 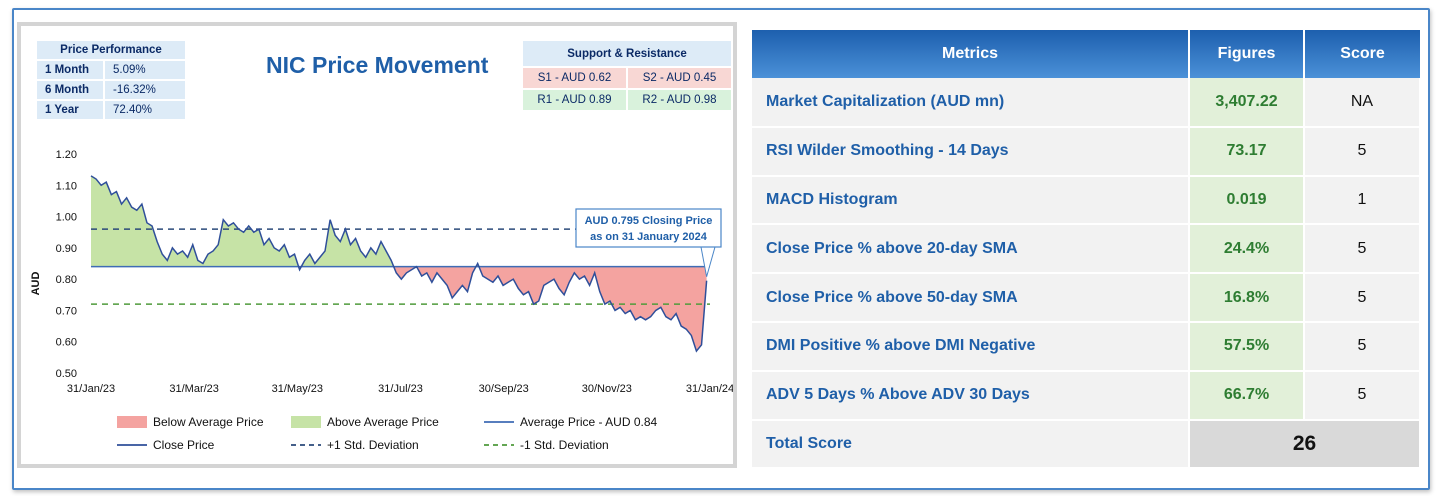 I want to click on table-row: ADV 5 Days % Above ADV 30 Days 66.7% 5, so click(x=1086, y=395).